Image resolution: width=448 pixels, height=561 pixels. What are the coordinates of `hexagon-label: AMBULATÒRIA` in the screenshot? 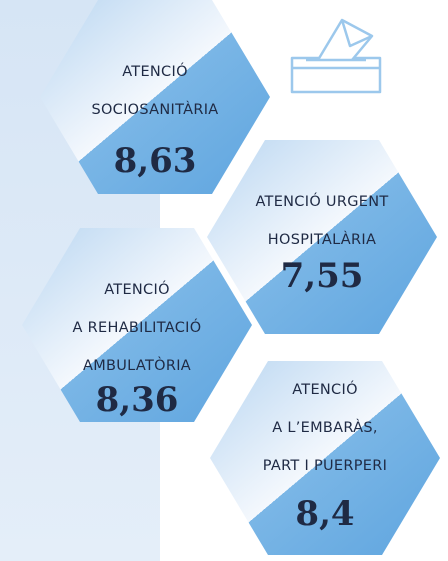 It's located at (137, 365).